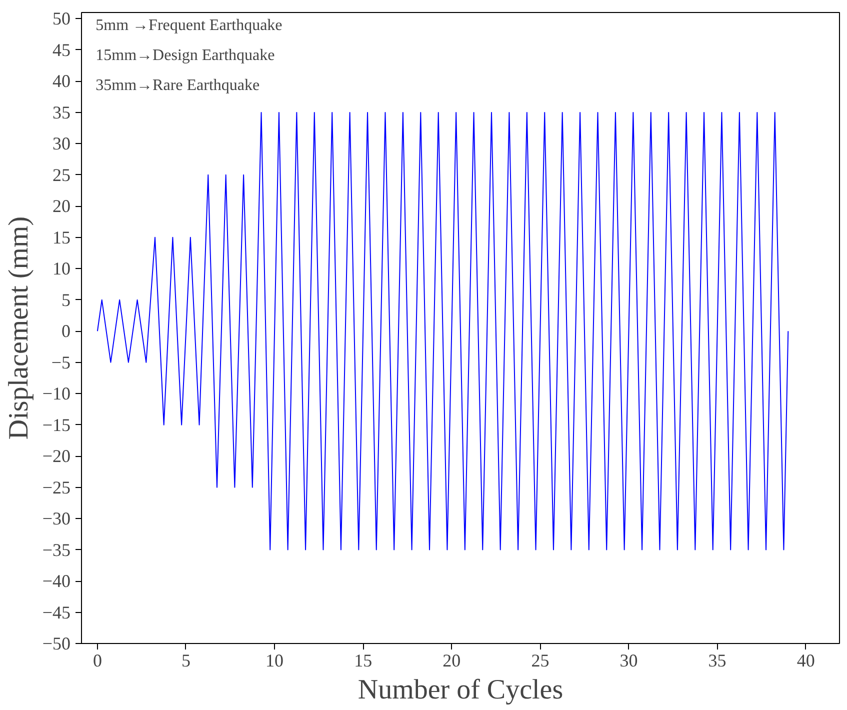  Describe the element at coordinates (61, 237) in the screenshot. I see `y-tick-label: 15` at that location.